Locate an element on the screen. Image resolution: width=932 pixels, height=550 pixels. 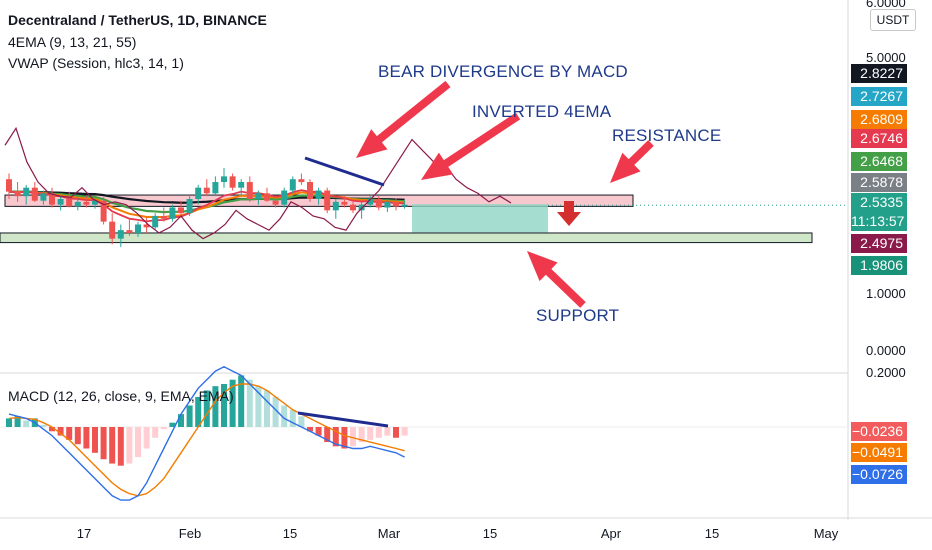
ema9-line is located at coordinates (206, 206).